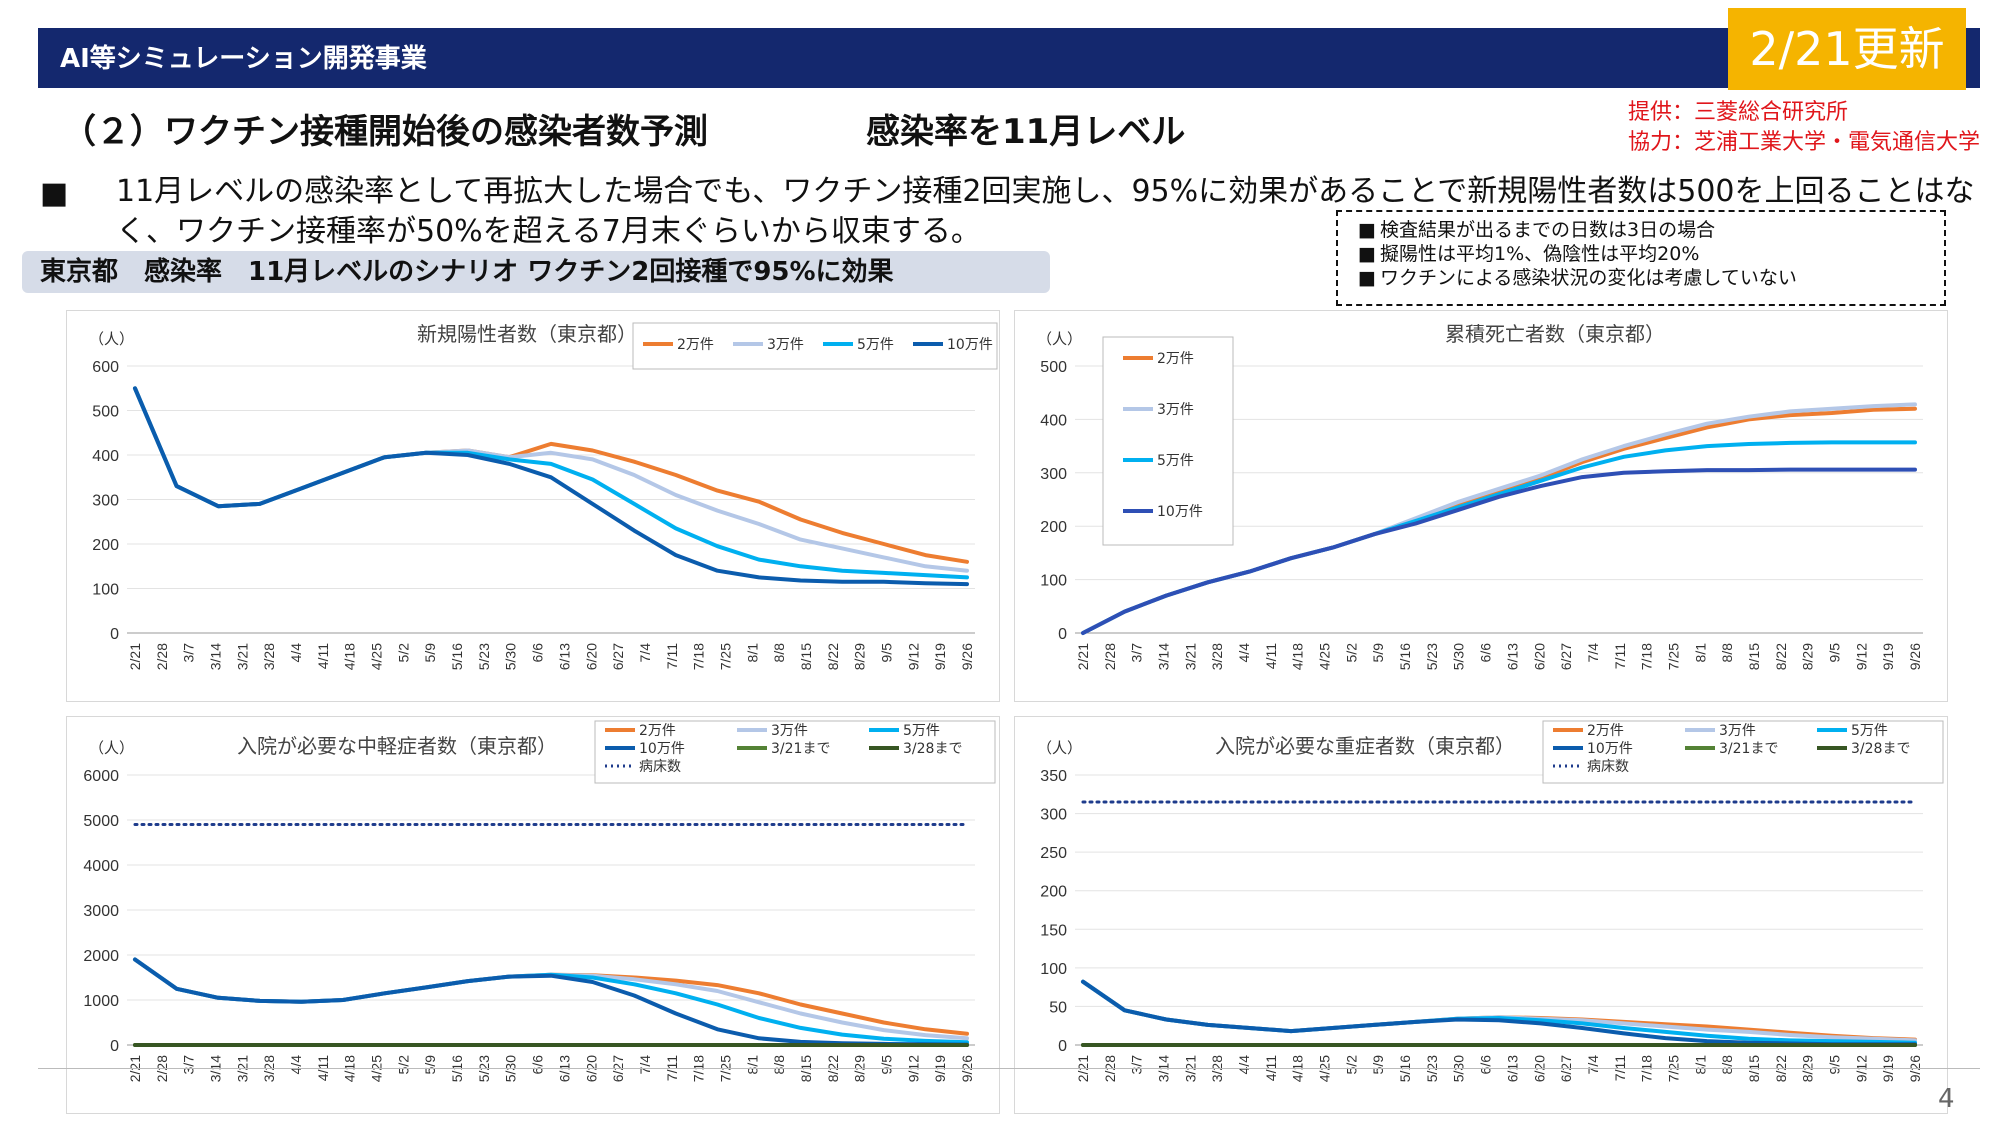 This screenshot has width=2000, height=1125. What do you see at coordinates (101, 911) in the screenshot?
I see `y-tick-label: 3000` at bounding box center [101, 911].